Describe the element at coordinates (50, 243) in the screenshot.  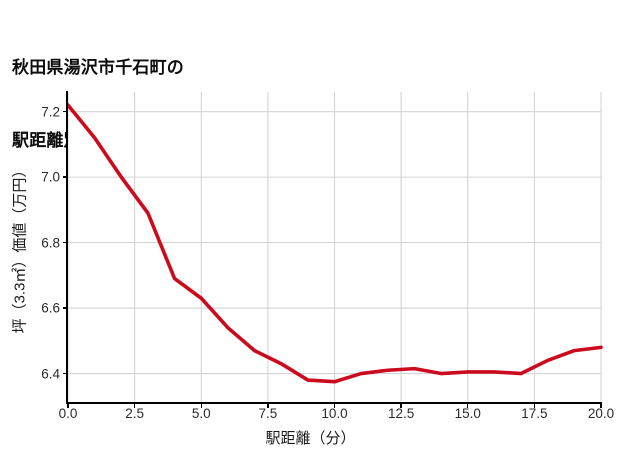
I see `y-tick-label-2: 6.8` at that location.